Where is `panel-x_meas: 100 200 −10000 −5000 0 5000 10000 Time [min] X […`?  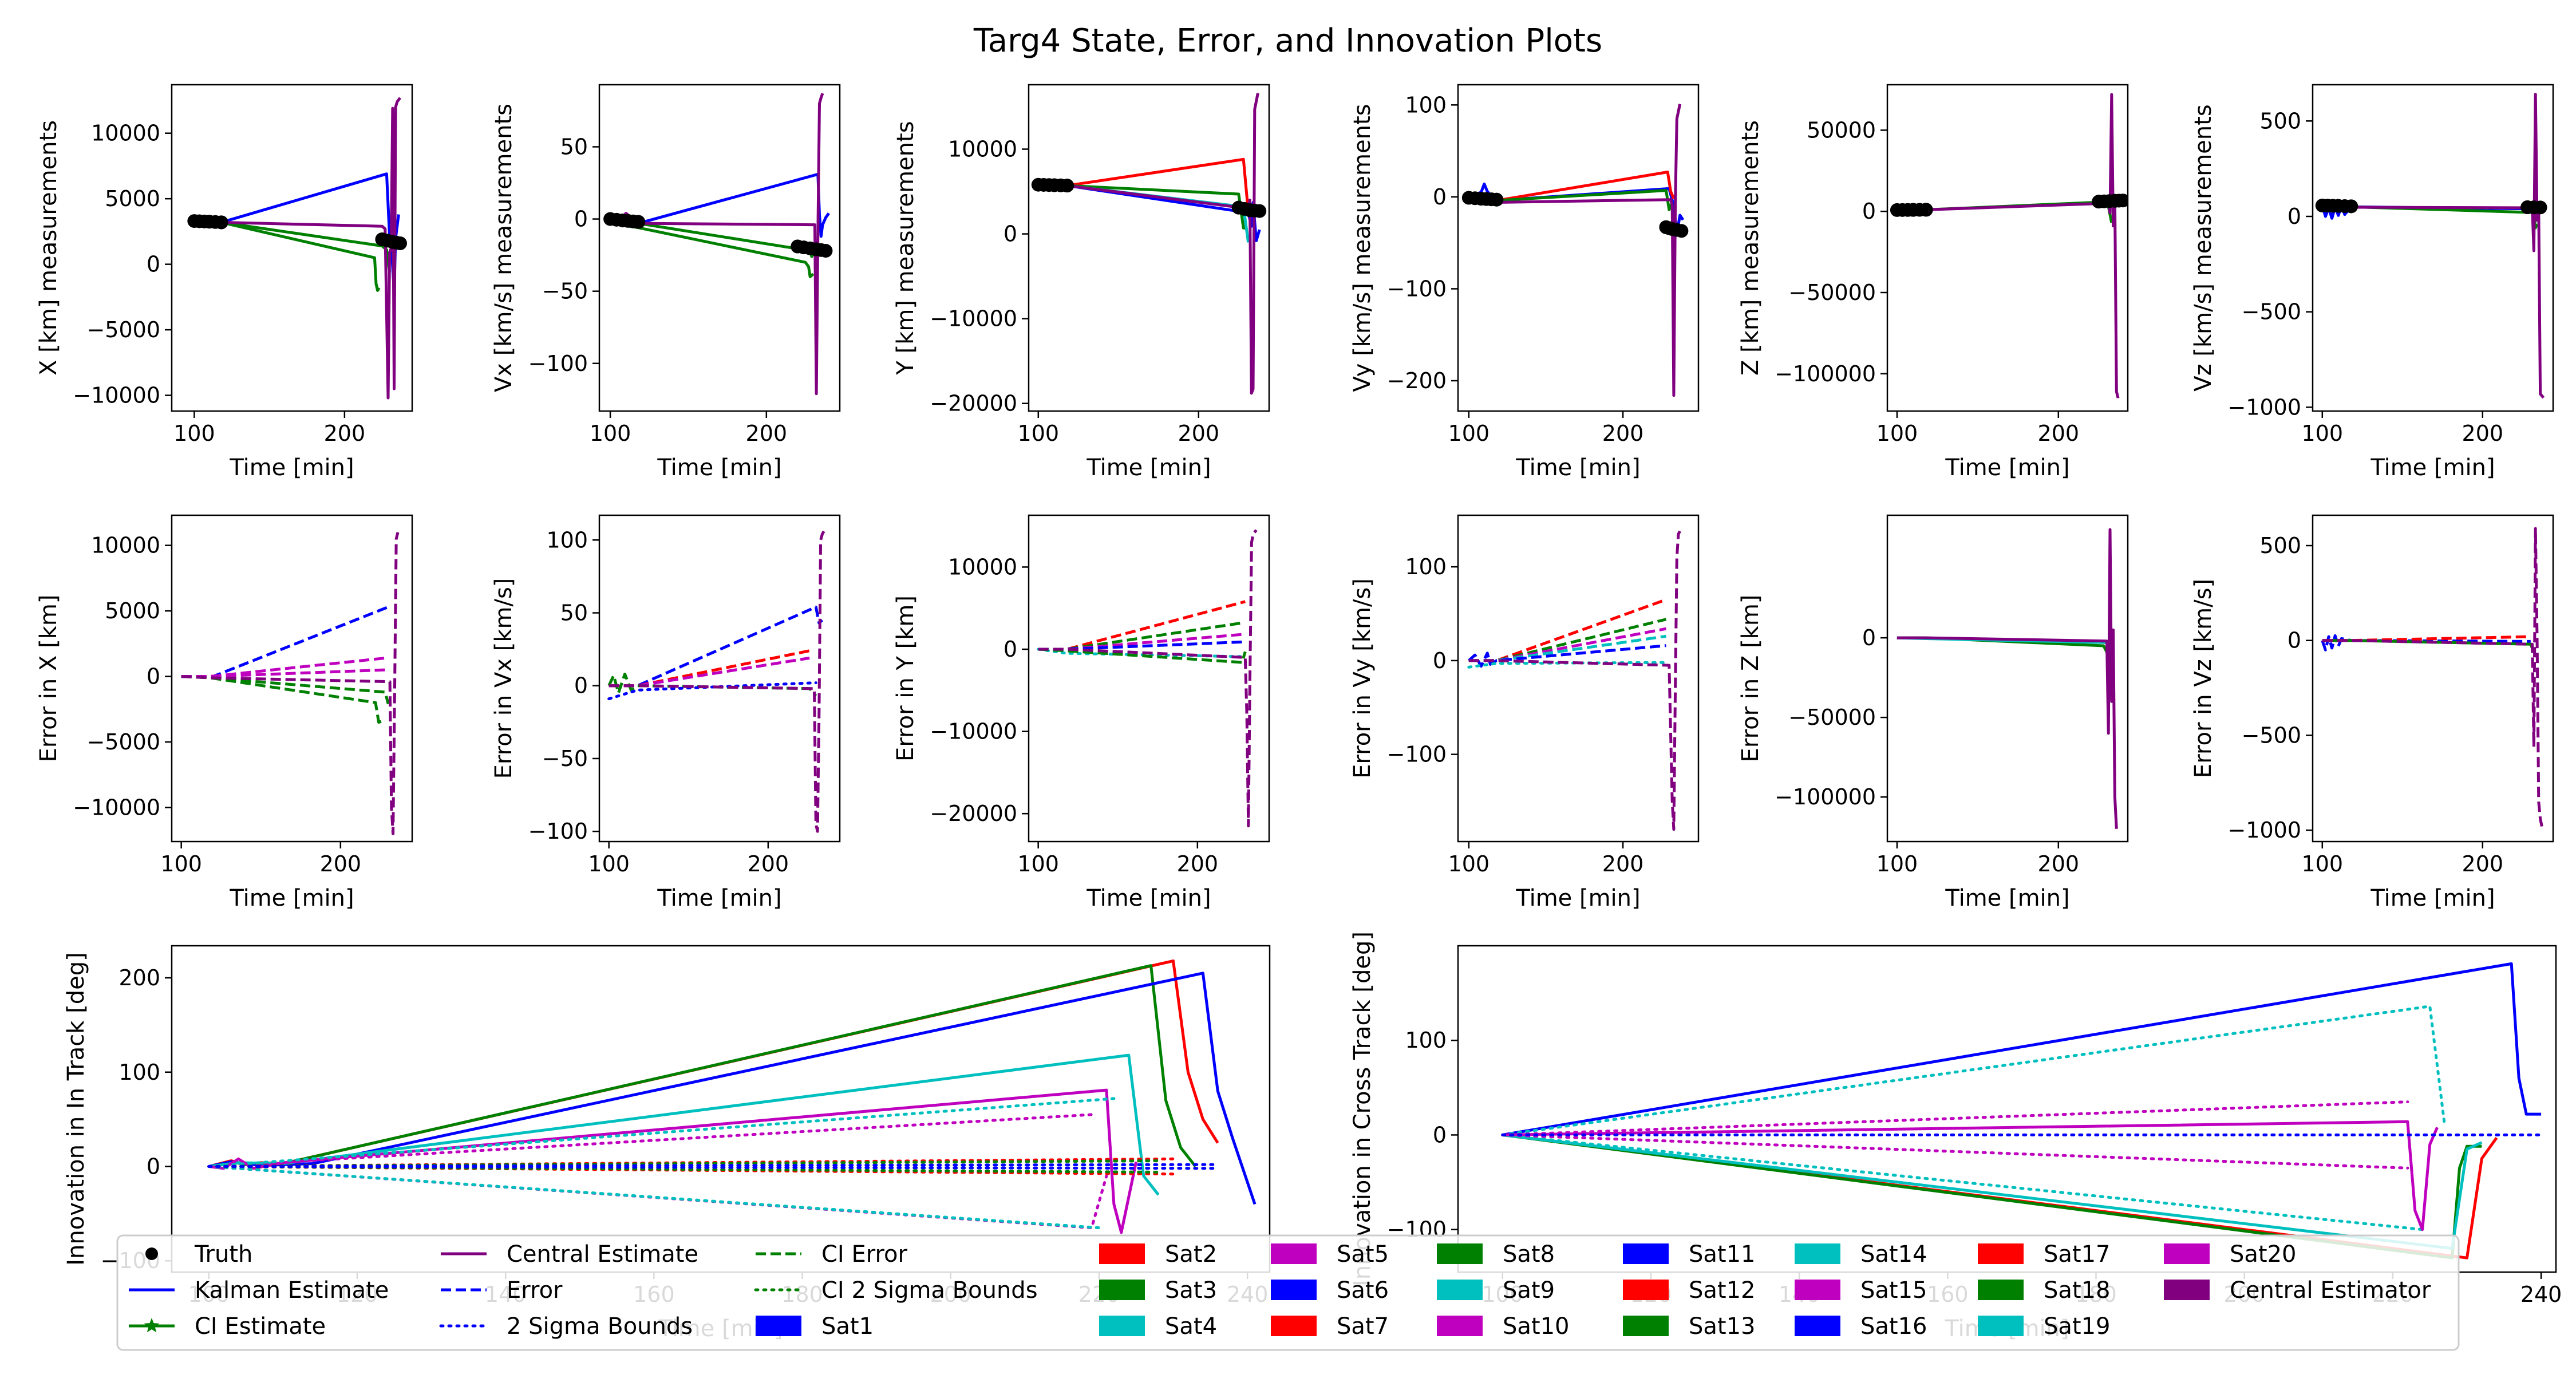 panel-x_meas: 100 200 −10000 −5000 0 5000 10000 Time [min] X [… is located at coordinates (224, 283).